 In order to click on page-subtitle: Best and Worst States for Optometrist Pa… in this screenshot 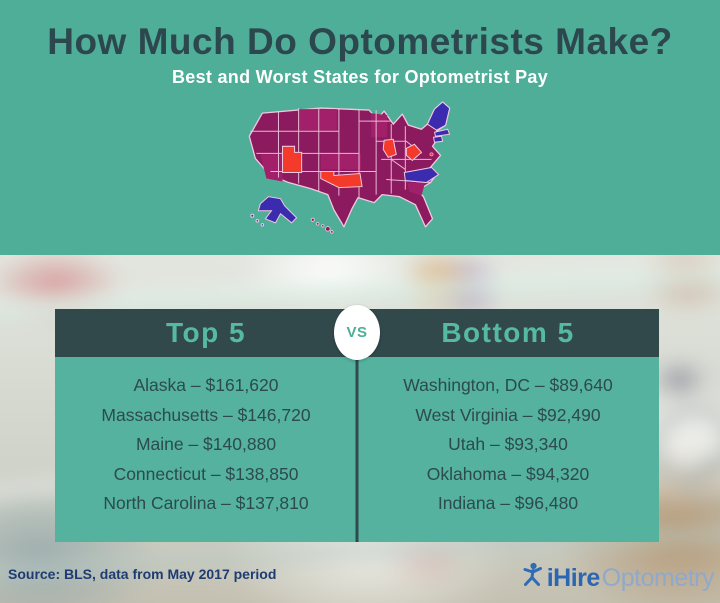, I will do `click(360, 77)`.